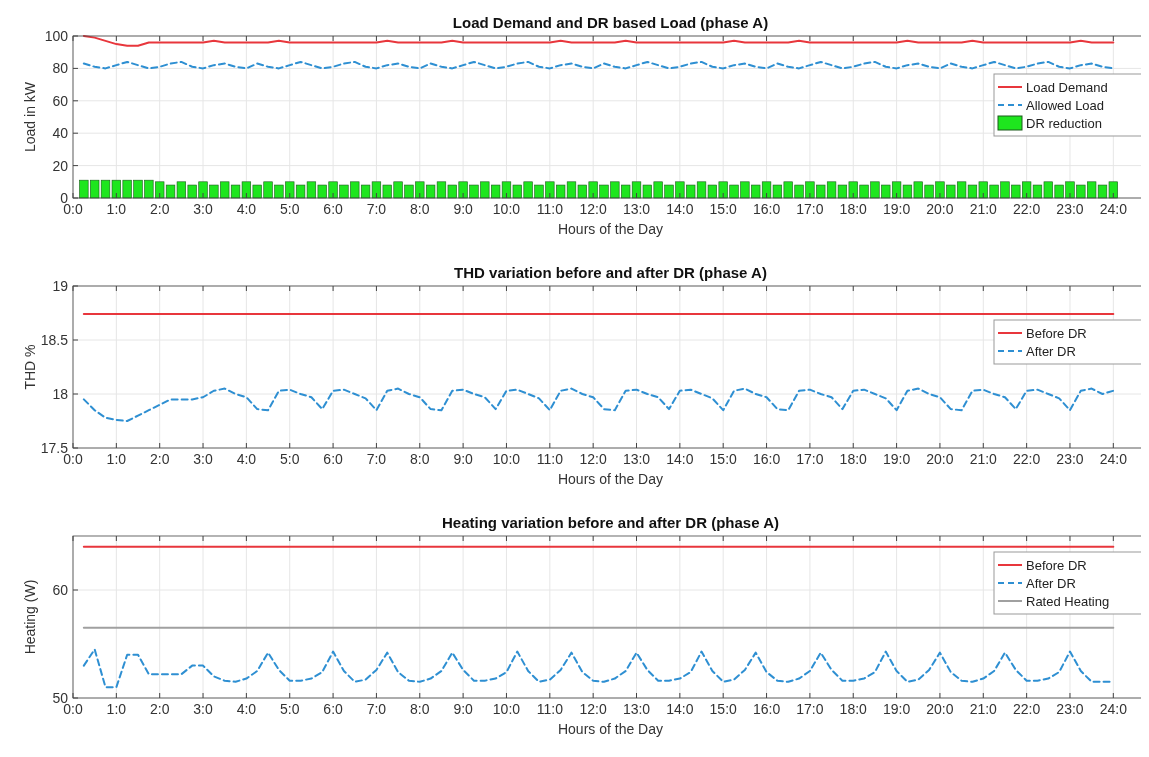 The image size is (1149, 757). Describe the element at coordinates (60, 133) in the screenshot. I see `y-tick-label: 40` at that location.